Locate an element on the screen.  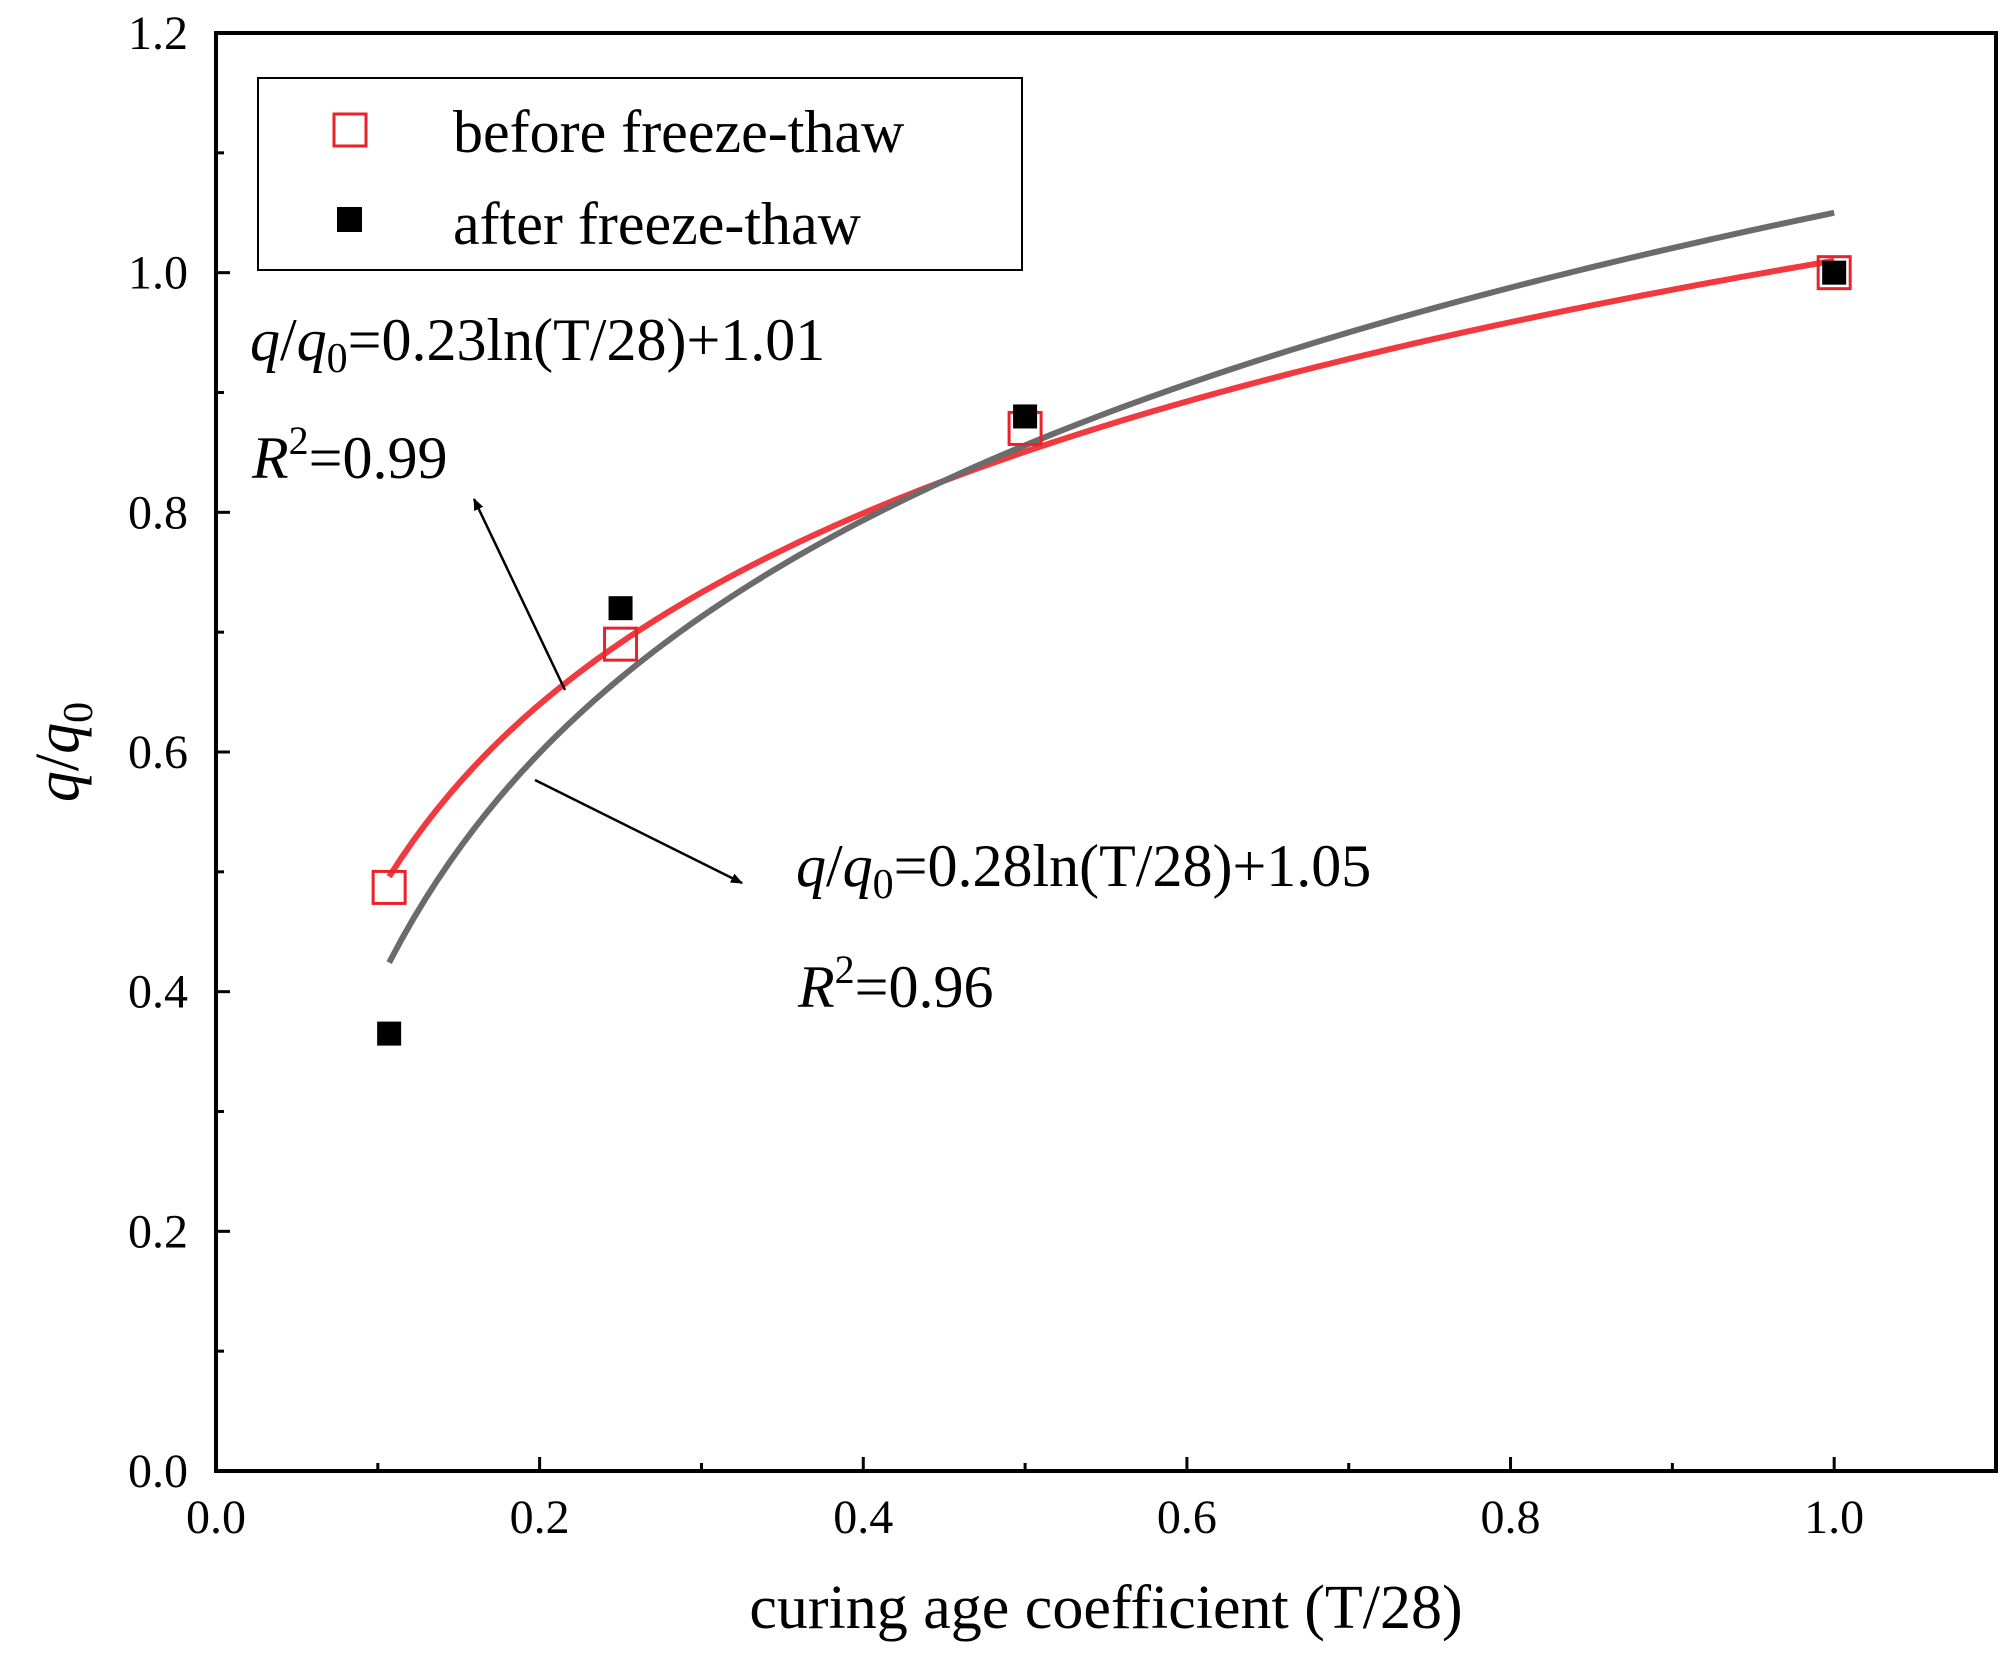
y-axis-title: q/q0 is located at coordinates (63, 752).